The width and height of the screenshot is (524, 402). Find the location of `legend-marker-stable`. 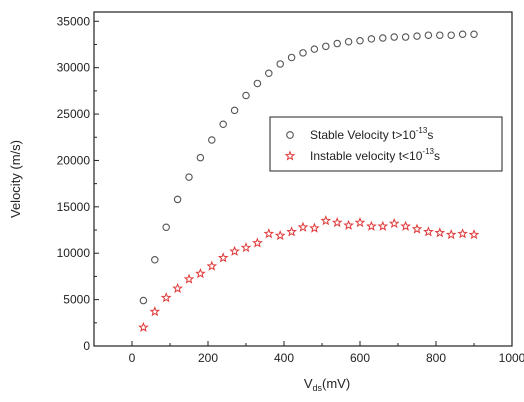

legend-marker-stable is located at coordinates (290, 135).